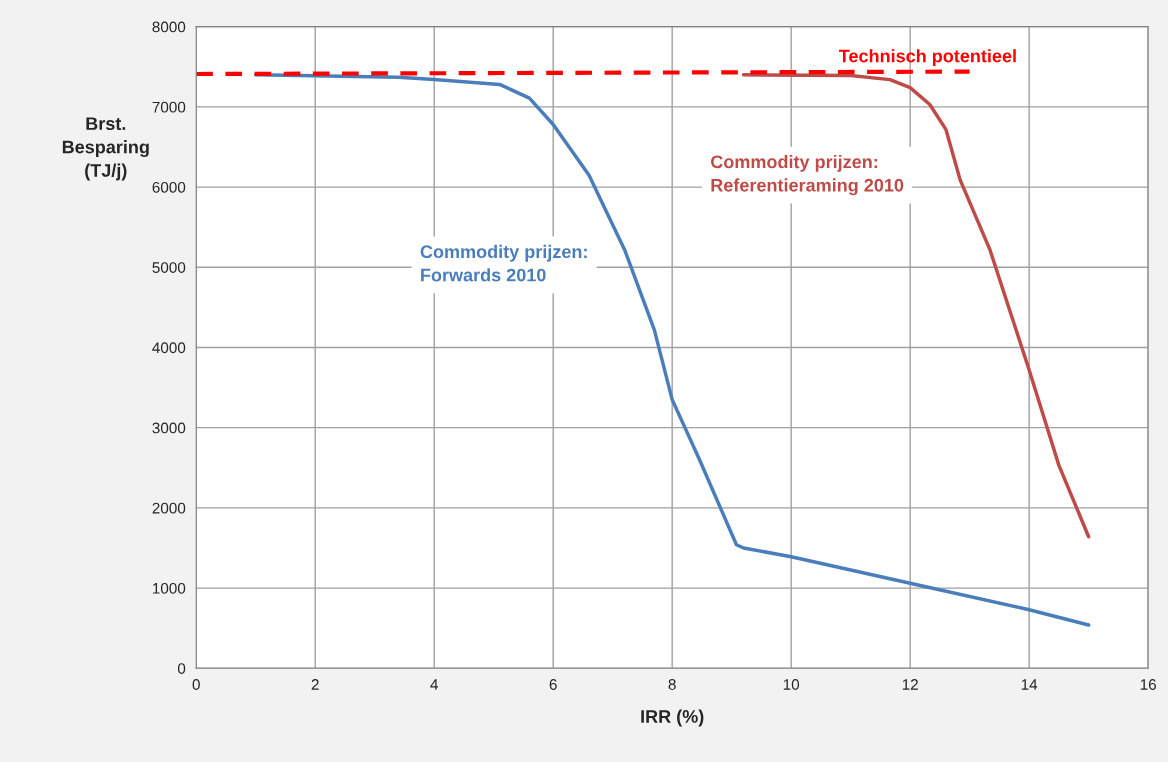  What do you see at coordinates (1148, 684) in the screenshot?
I see `x-tick-label: 16` at bounding box center [1148, 684].